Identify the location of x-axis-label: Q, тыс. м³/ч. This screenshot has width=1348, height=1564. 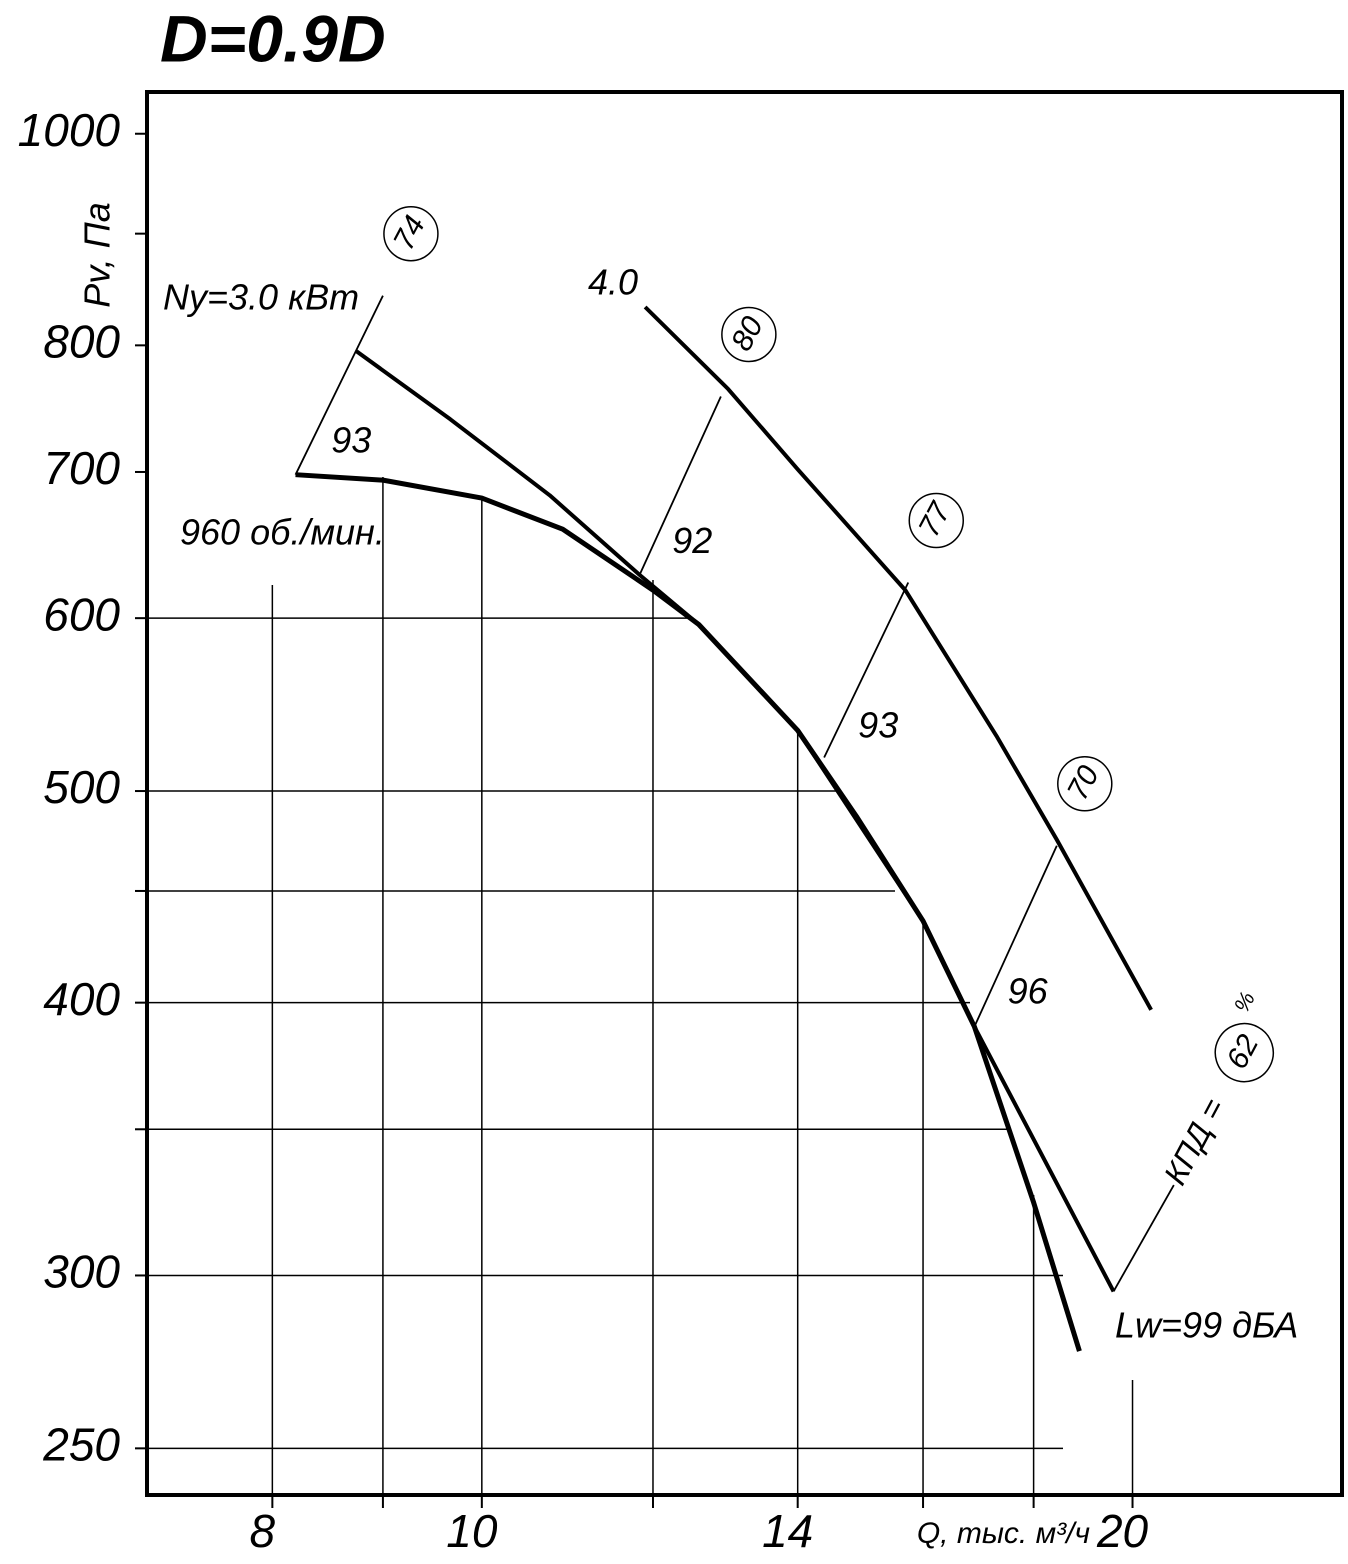
(1003, 1533).